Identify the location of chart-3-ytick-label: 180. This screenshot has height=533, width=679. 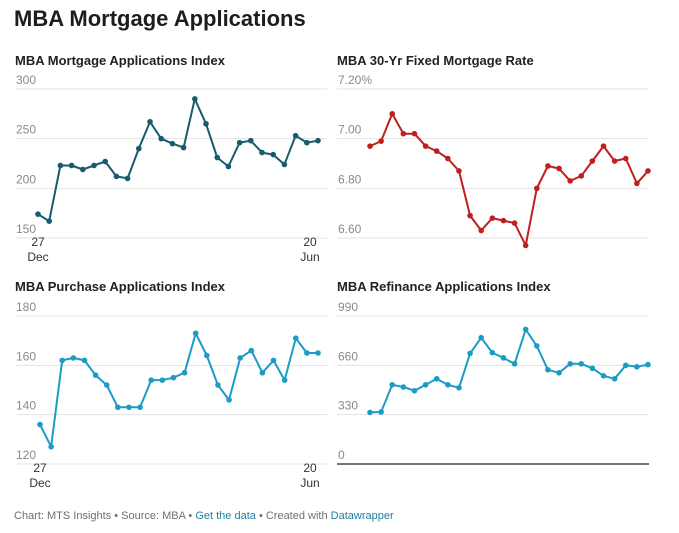
(26, 307).